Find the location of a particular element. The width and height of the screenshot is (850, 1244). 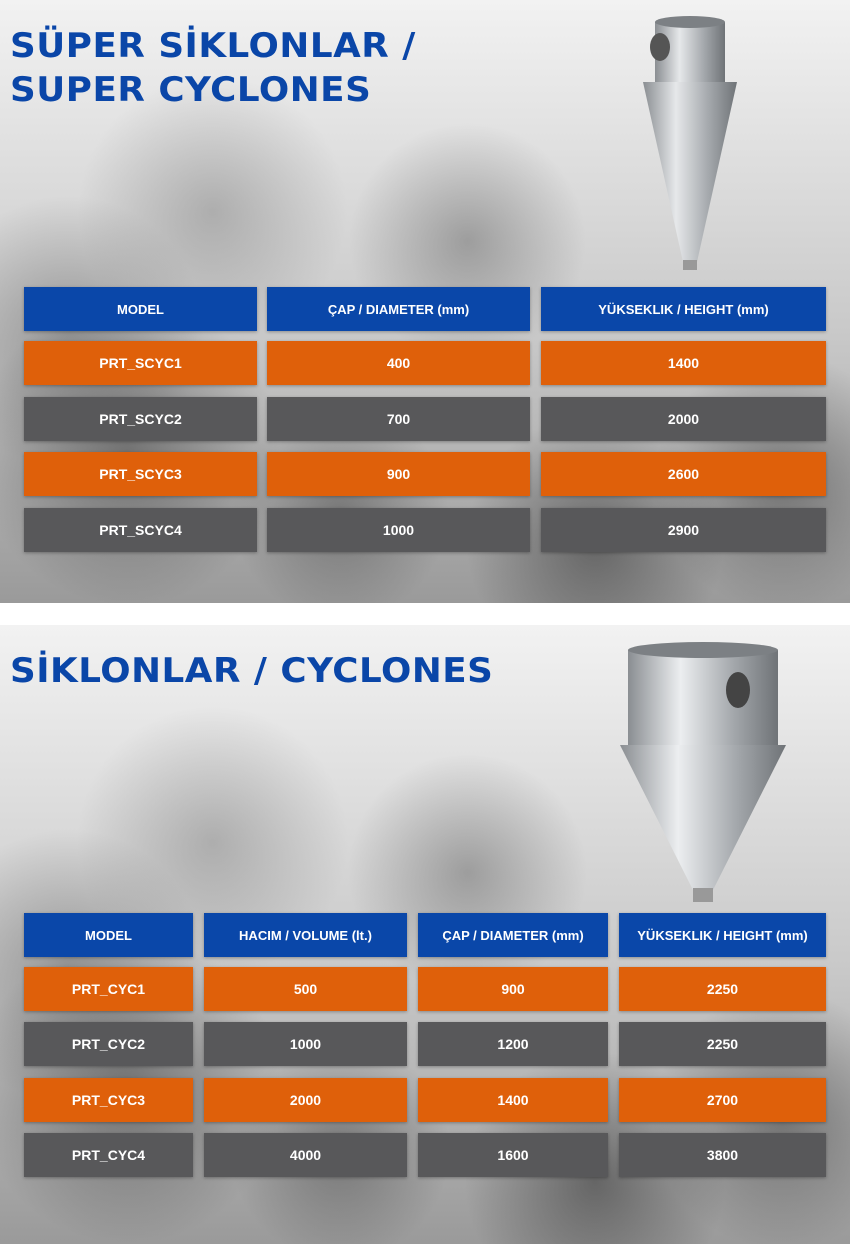

super-cyclone-image is located at coordinates (690, 143).